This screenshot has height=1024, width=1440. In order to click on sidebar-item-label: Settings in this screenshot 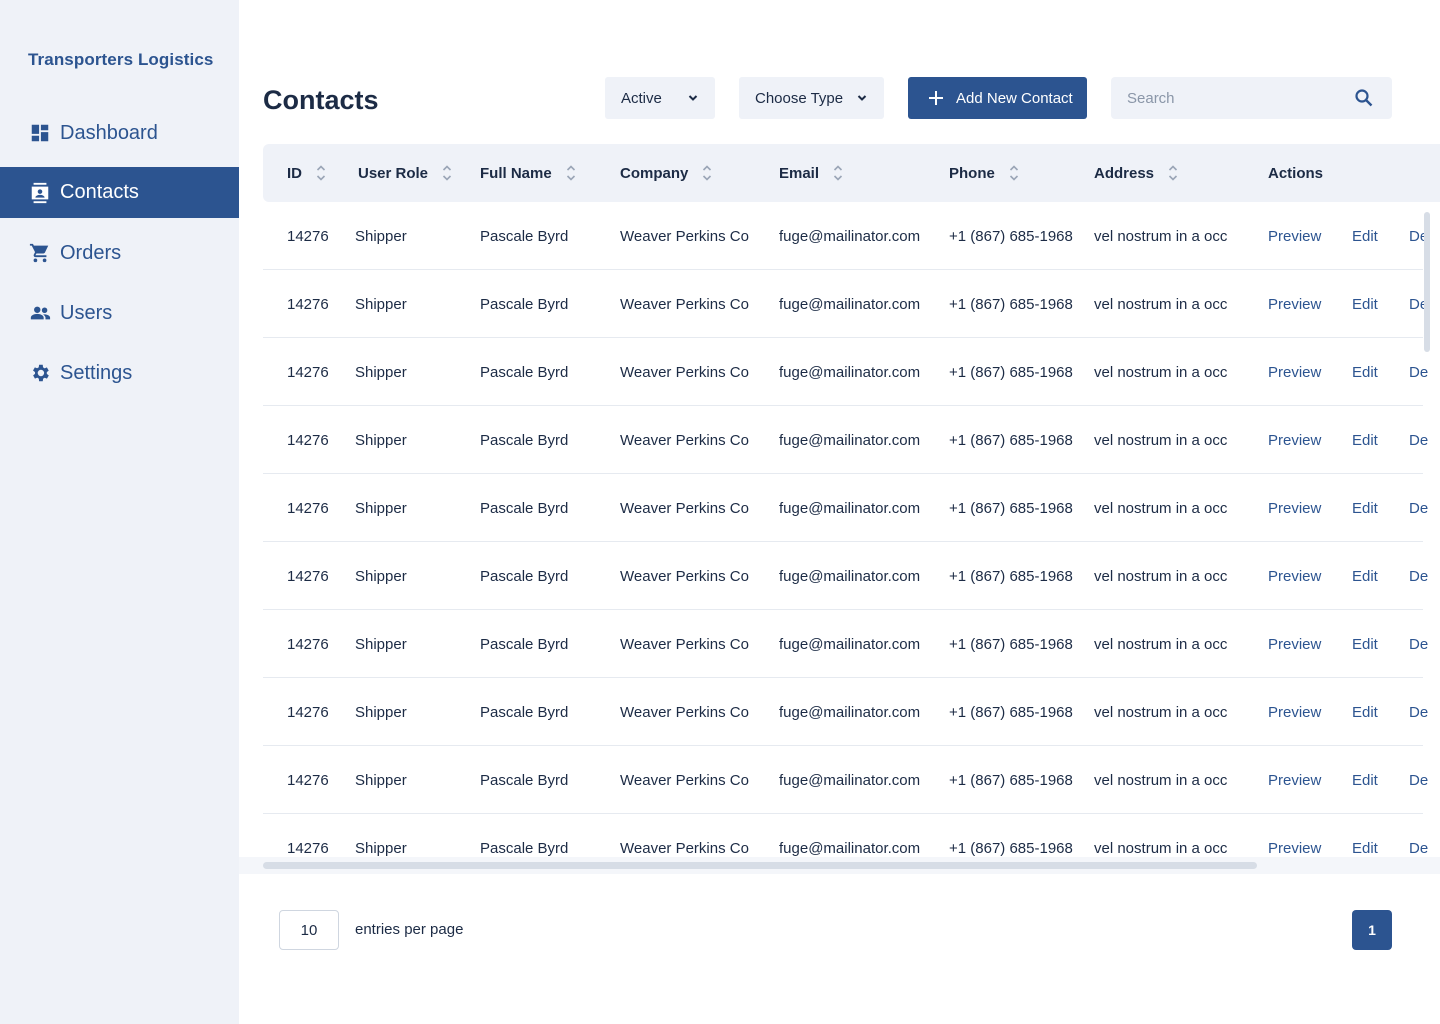, I will do `click(96, 372)`.